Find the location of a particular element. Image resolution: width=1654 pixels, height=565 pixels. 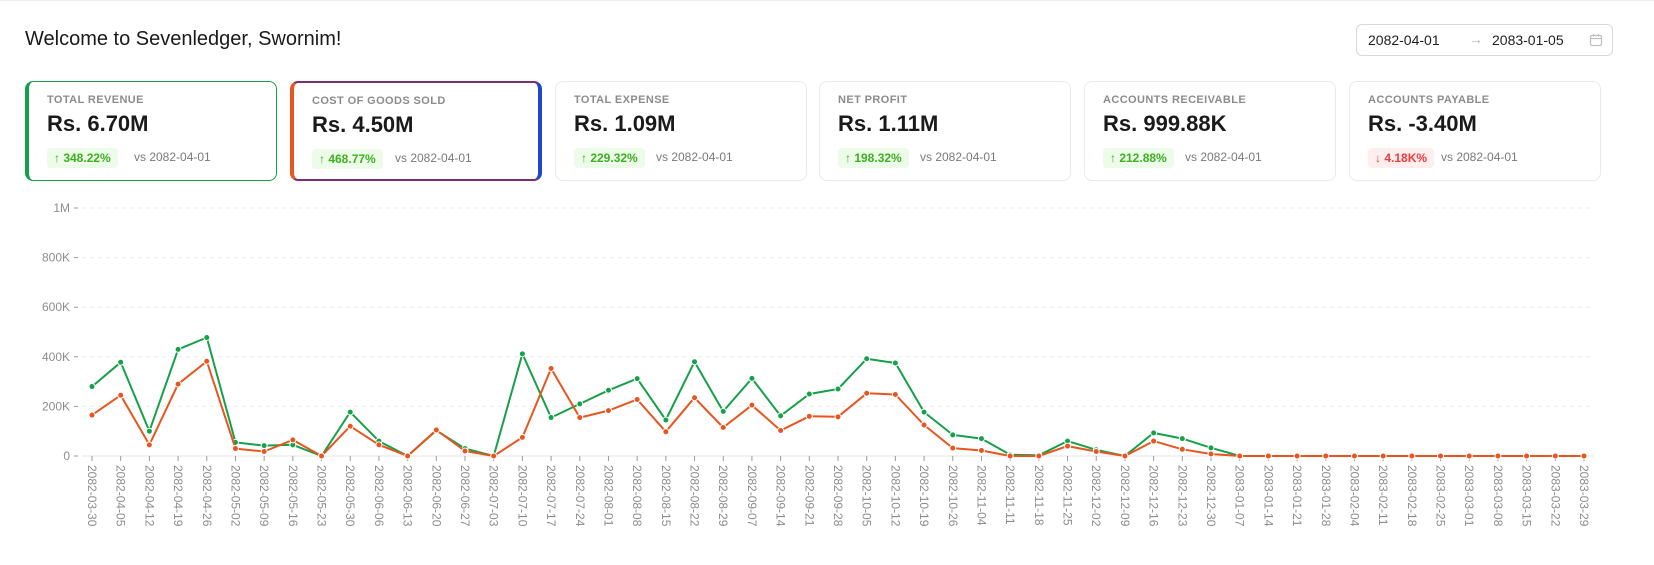

x-tick-label: 2083-02-25 is located at coordinates (1441, 496).